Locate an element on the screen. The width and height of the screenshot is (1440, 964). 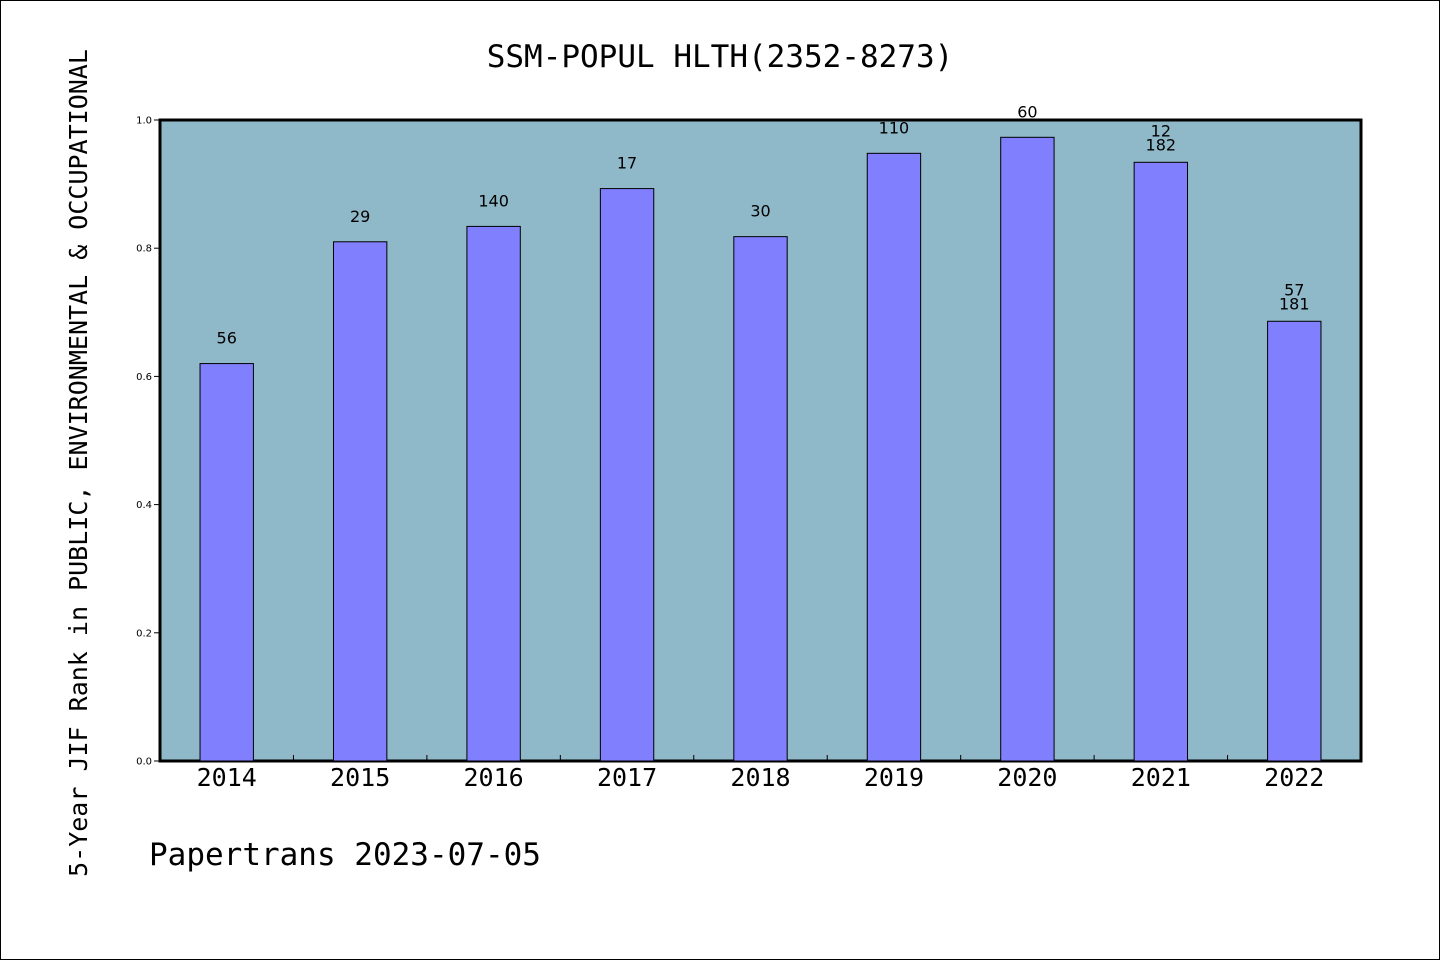
y-tick-label: 0.8 is located at coordinates (144, 249).